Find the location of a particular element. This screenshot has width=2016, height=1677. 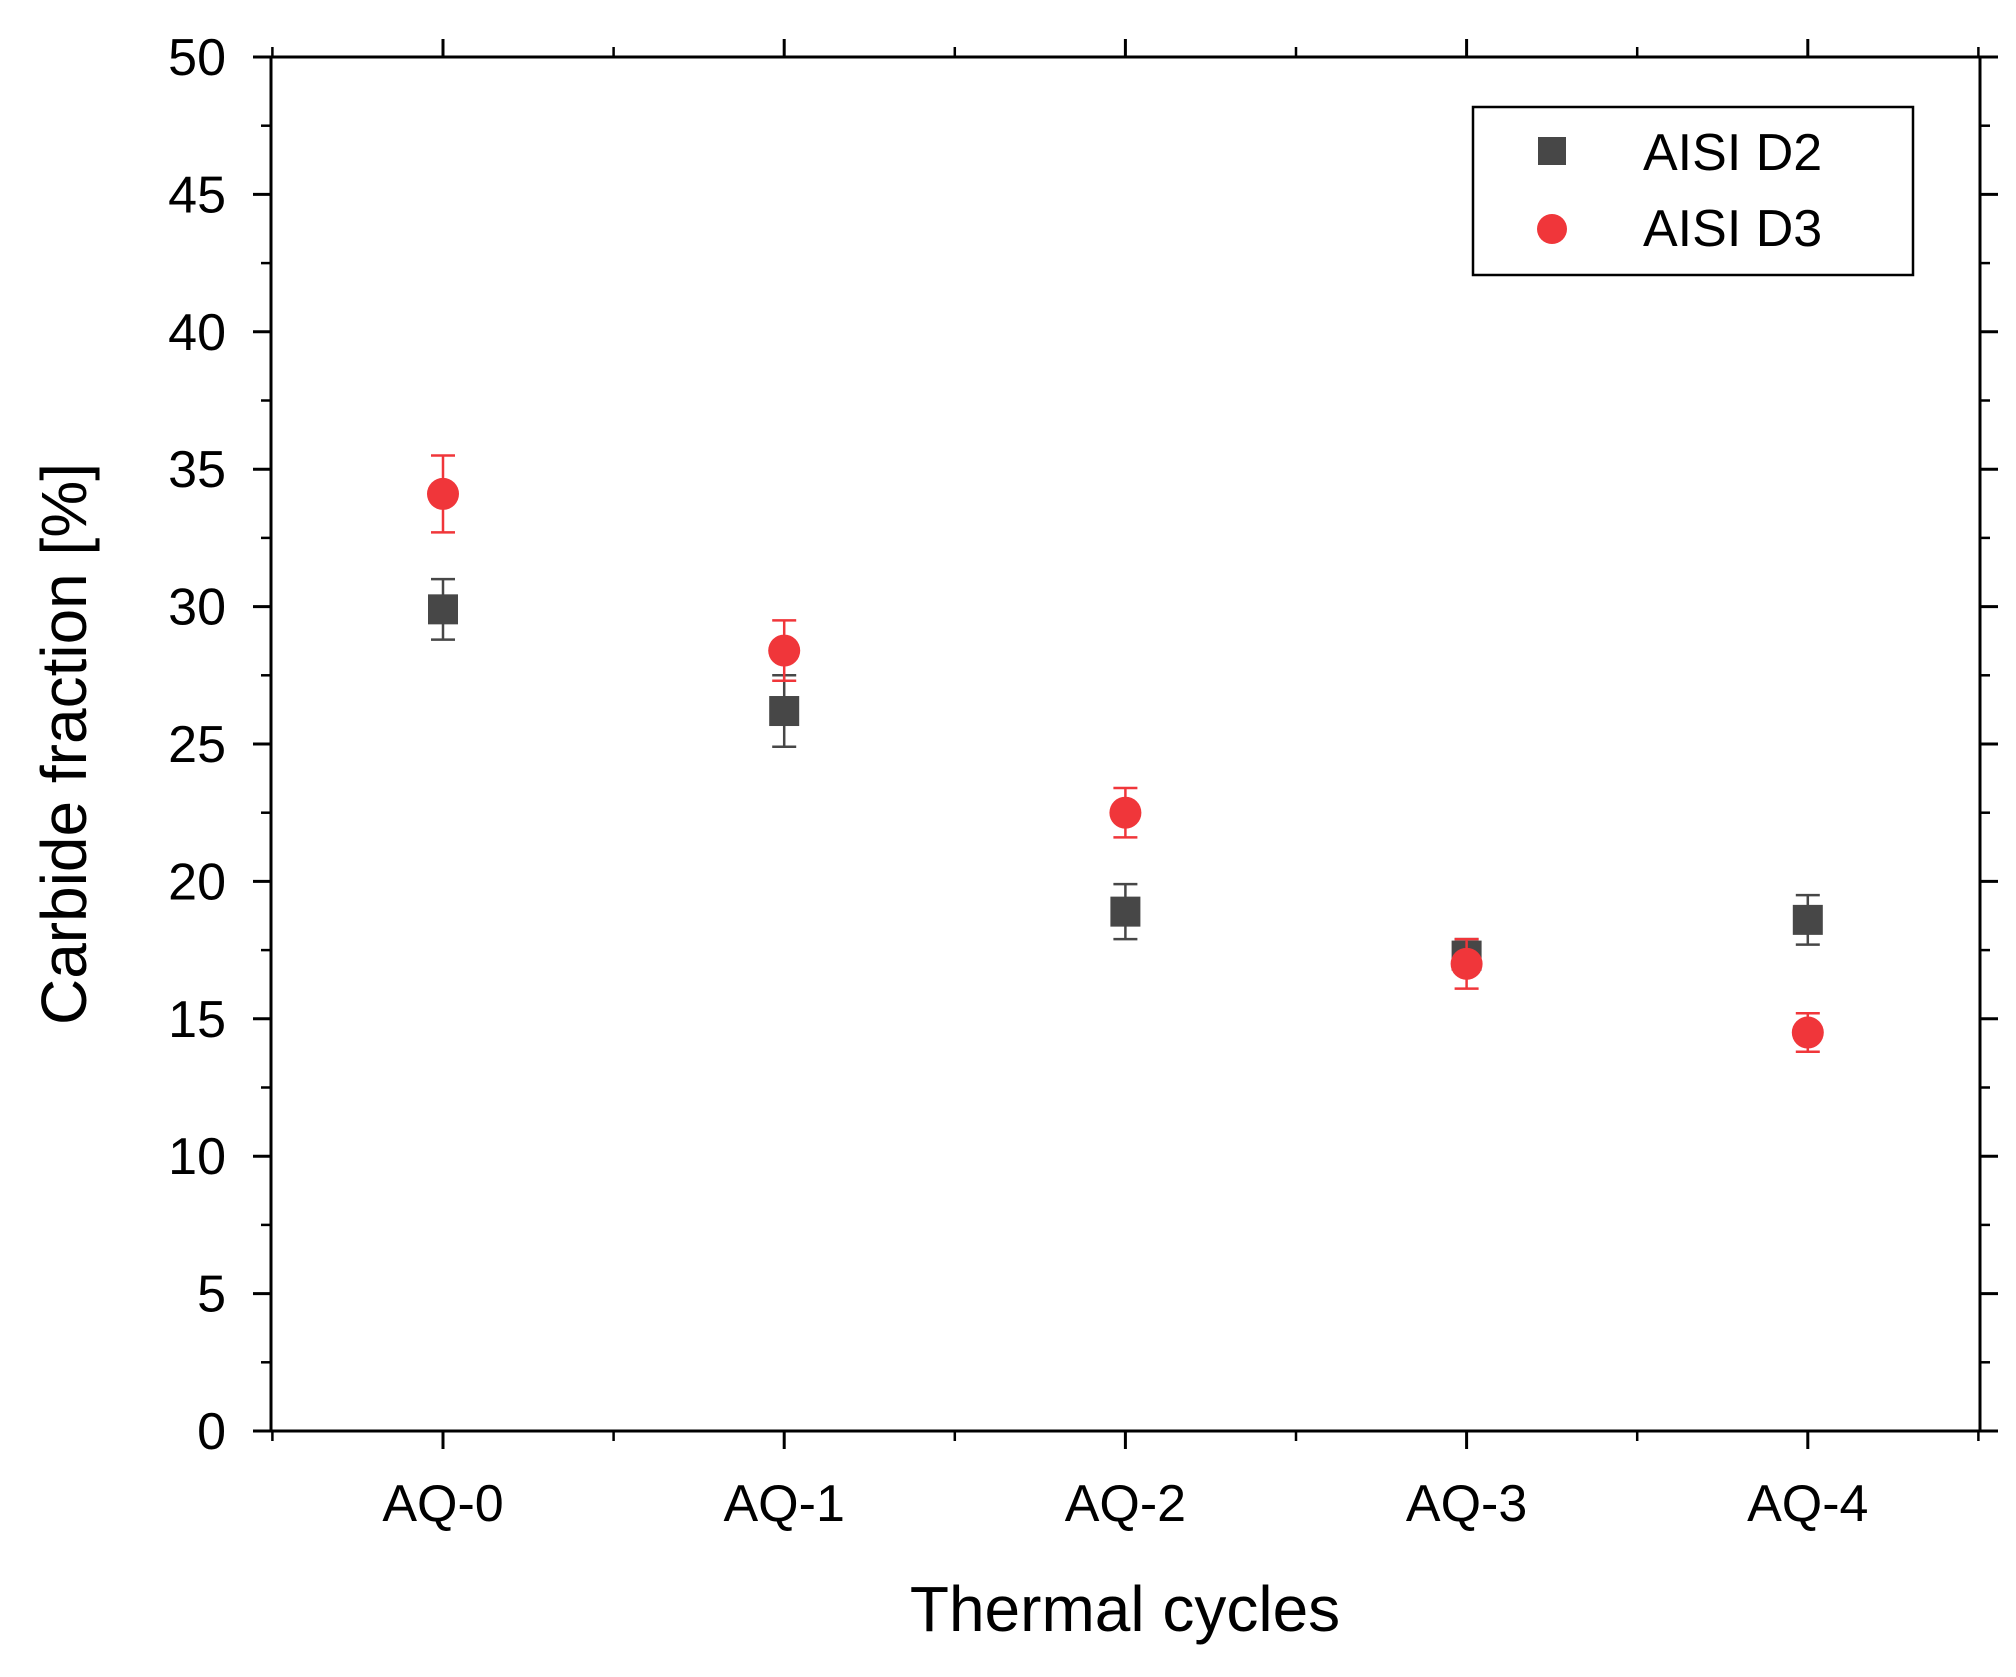

legend-label-aisi-d3: AISI D3 is located at coordinates (1732, 229).